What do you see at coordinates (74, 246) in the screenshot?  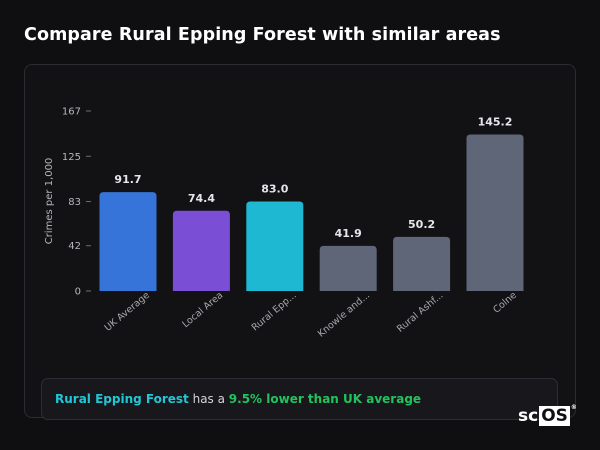 I see `y-tick-label: 42` at bounding box center [74, 246].